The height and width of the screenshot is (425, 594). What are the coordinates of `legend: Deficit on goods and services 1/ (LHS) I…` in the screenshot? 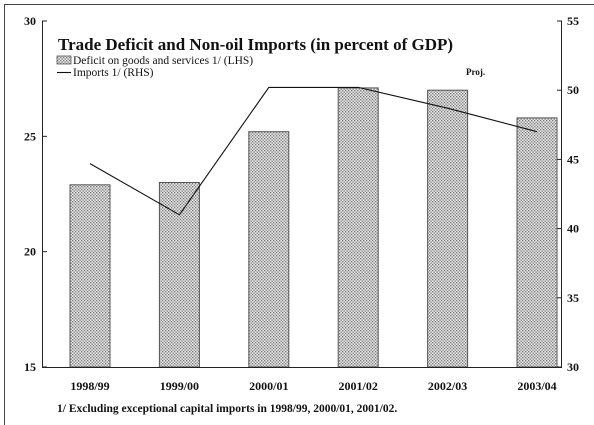 It's located at (154, 67).